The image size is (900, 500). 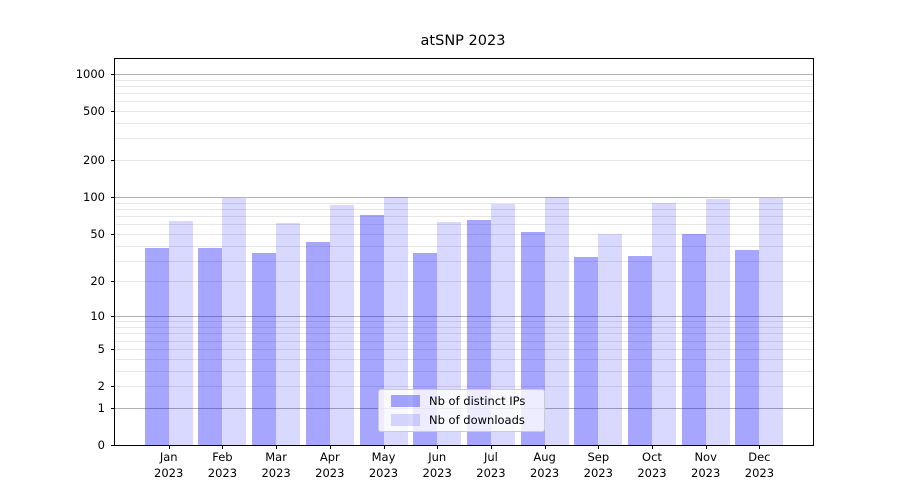 I want to click on y-tick-label: 2, so click(x=101, y=386).